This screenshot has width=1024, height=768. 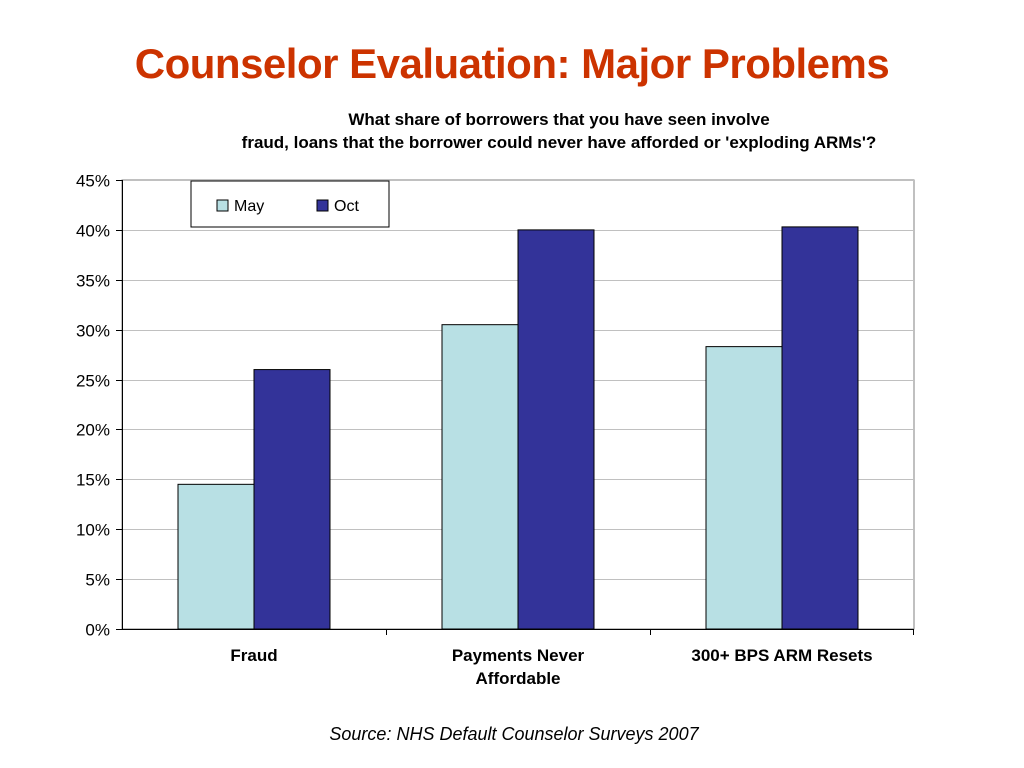 What do you see at coordinates (512, 63) in the screenshot?
I see `slide-title: Counselor Evaluation: Major Problems` at bounding box center [512, 63].